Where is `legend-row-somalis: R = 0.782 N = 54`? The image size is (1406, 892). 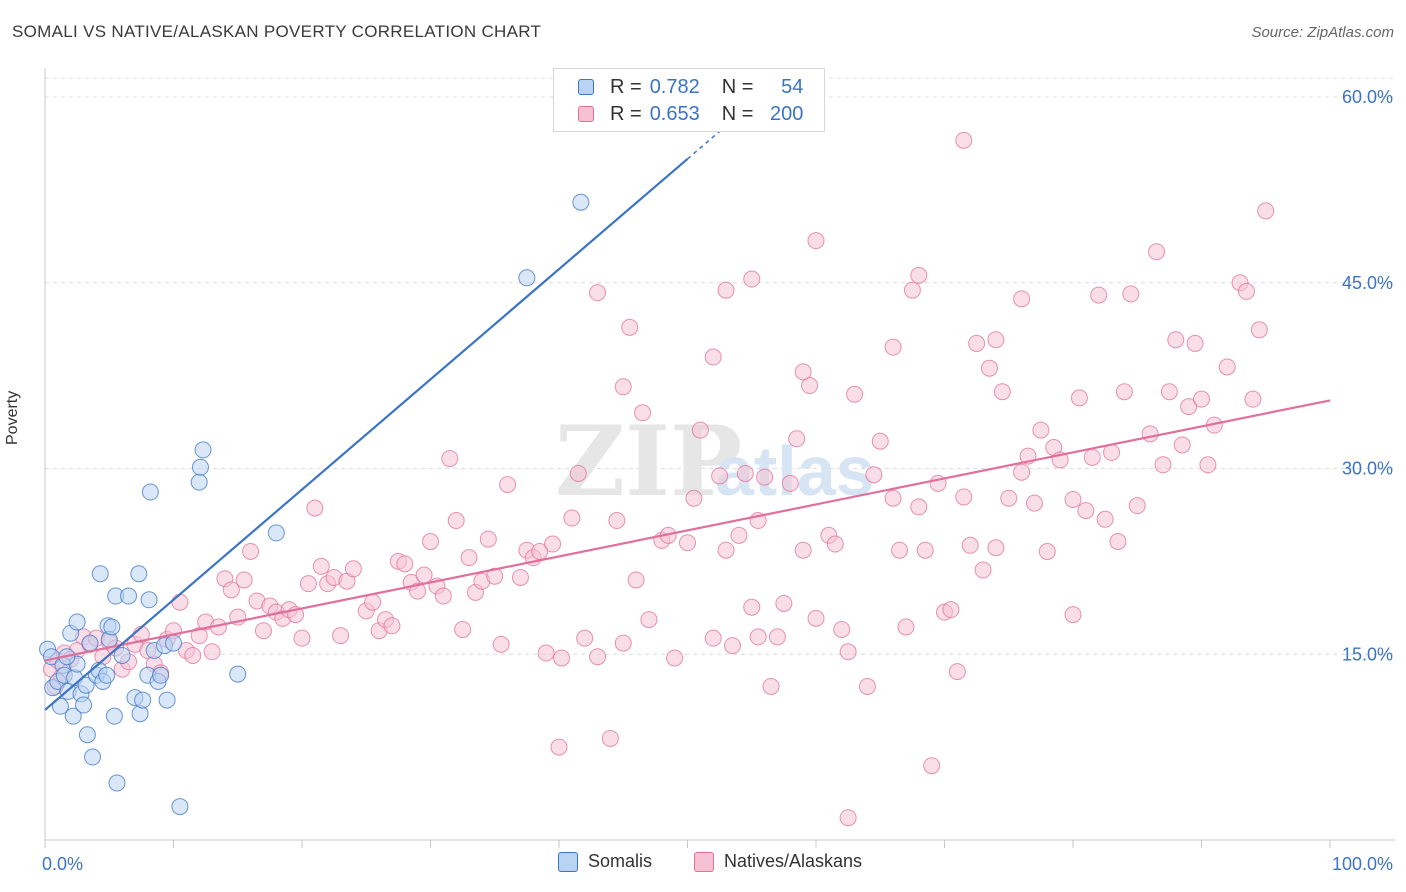 legend-row-somalis: R = 0.782 N = 54 is located at coordinates (678, 87).